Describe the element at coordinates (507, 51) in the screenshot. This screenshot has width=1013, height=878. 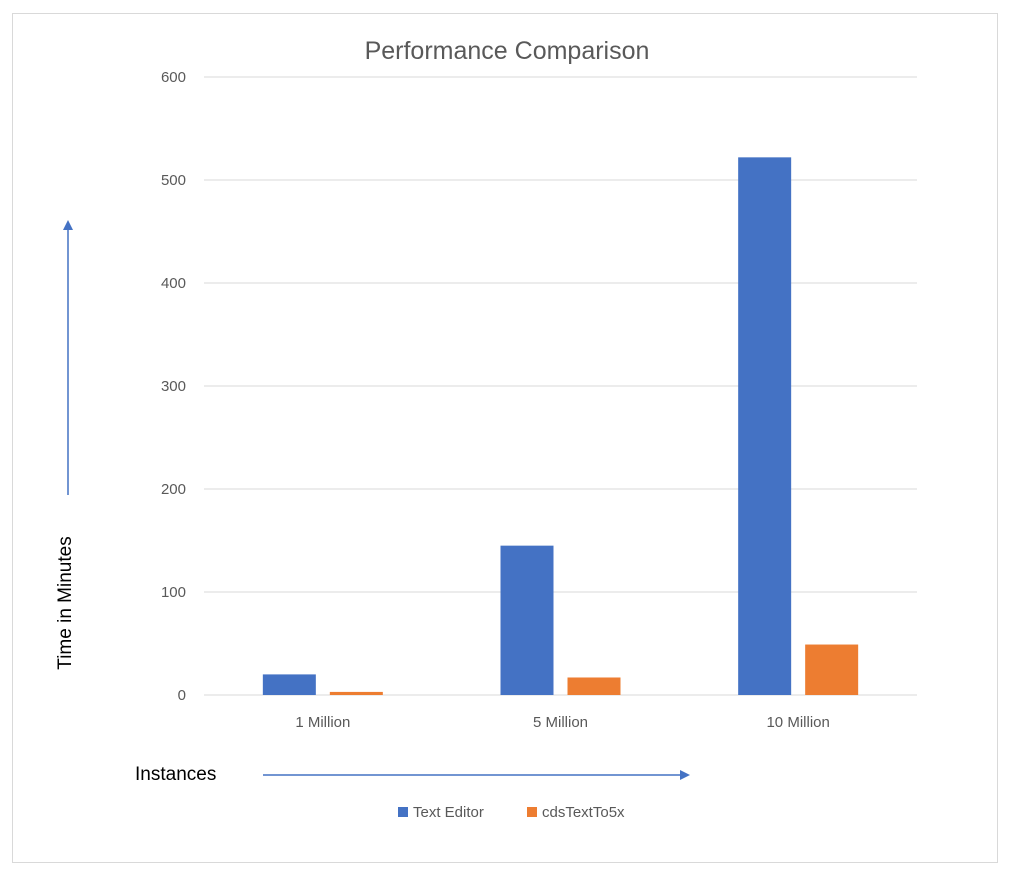
I see `chart-title: Performance Comparison` at that location.